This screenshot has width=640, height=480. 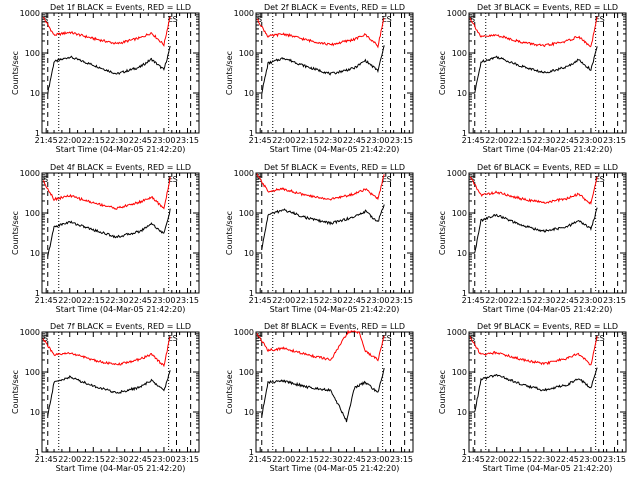 What do you see at coordinates (547, 326) in the screenshot?
I see `panel-title: Det 9f BLACK = Events, RED = LLD` at bounding box center [547, 326].